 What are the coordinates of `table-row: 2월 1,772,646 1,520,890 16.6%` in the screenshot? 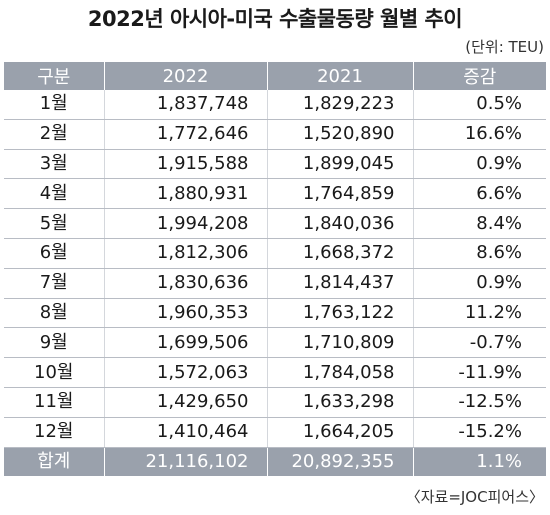 It's located at (275, 134).